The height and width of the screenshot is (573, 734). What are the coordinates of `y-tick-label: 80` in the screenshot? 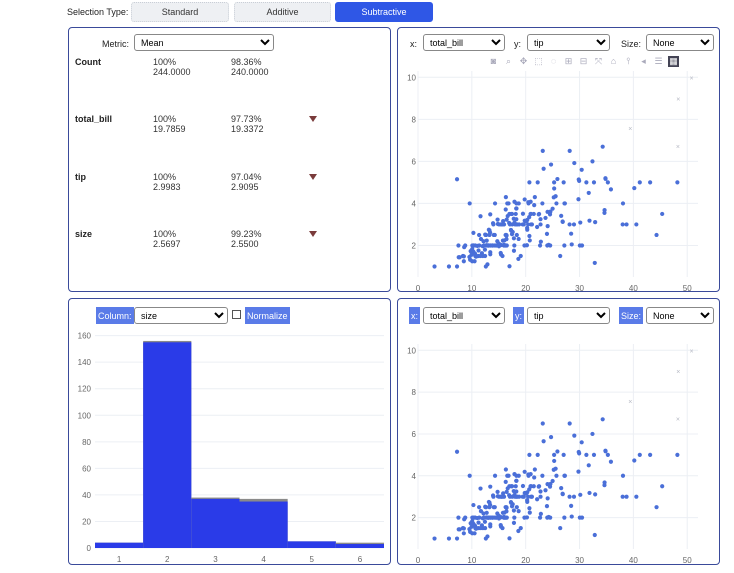 It's located at (86, 442).